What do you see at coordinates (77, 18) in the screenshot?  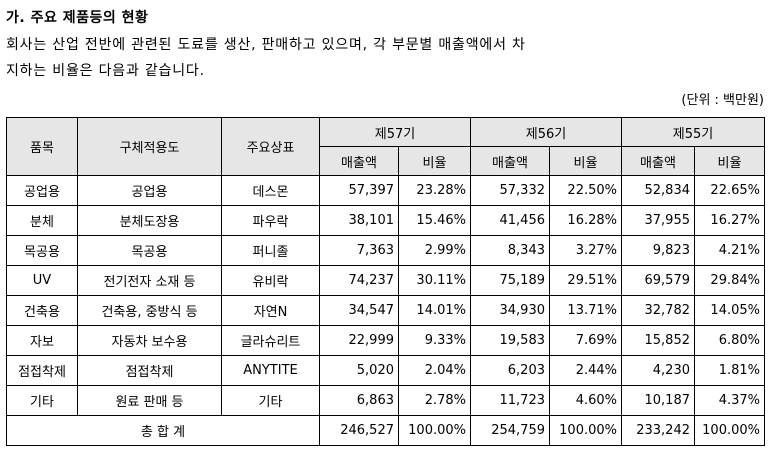 I see `section-heading: 가. 주요 제품등의 현황` at bounding box center [77, 18].